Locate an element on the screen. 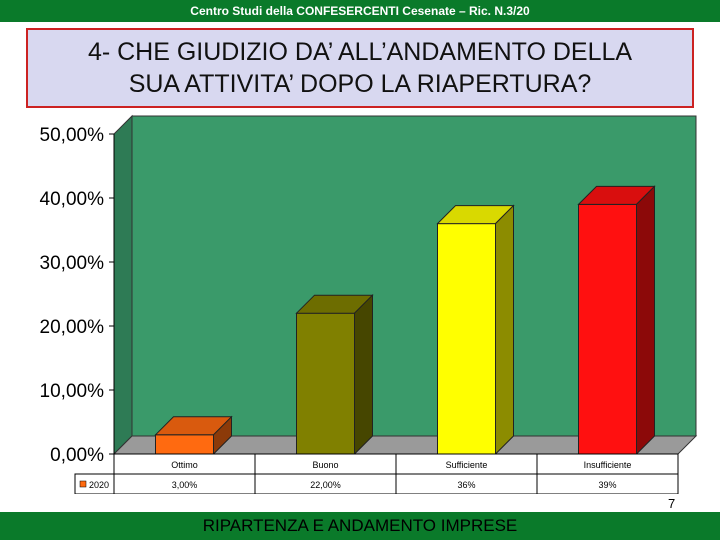 This screenshot has width=720, height=540. data-label: 36% is located at coordinates (466, 485).